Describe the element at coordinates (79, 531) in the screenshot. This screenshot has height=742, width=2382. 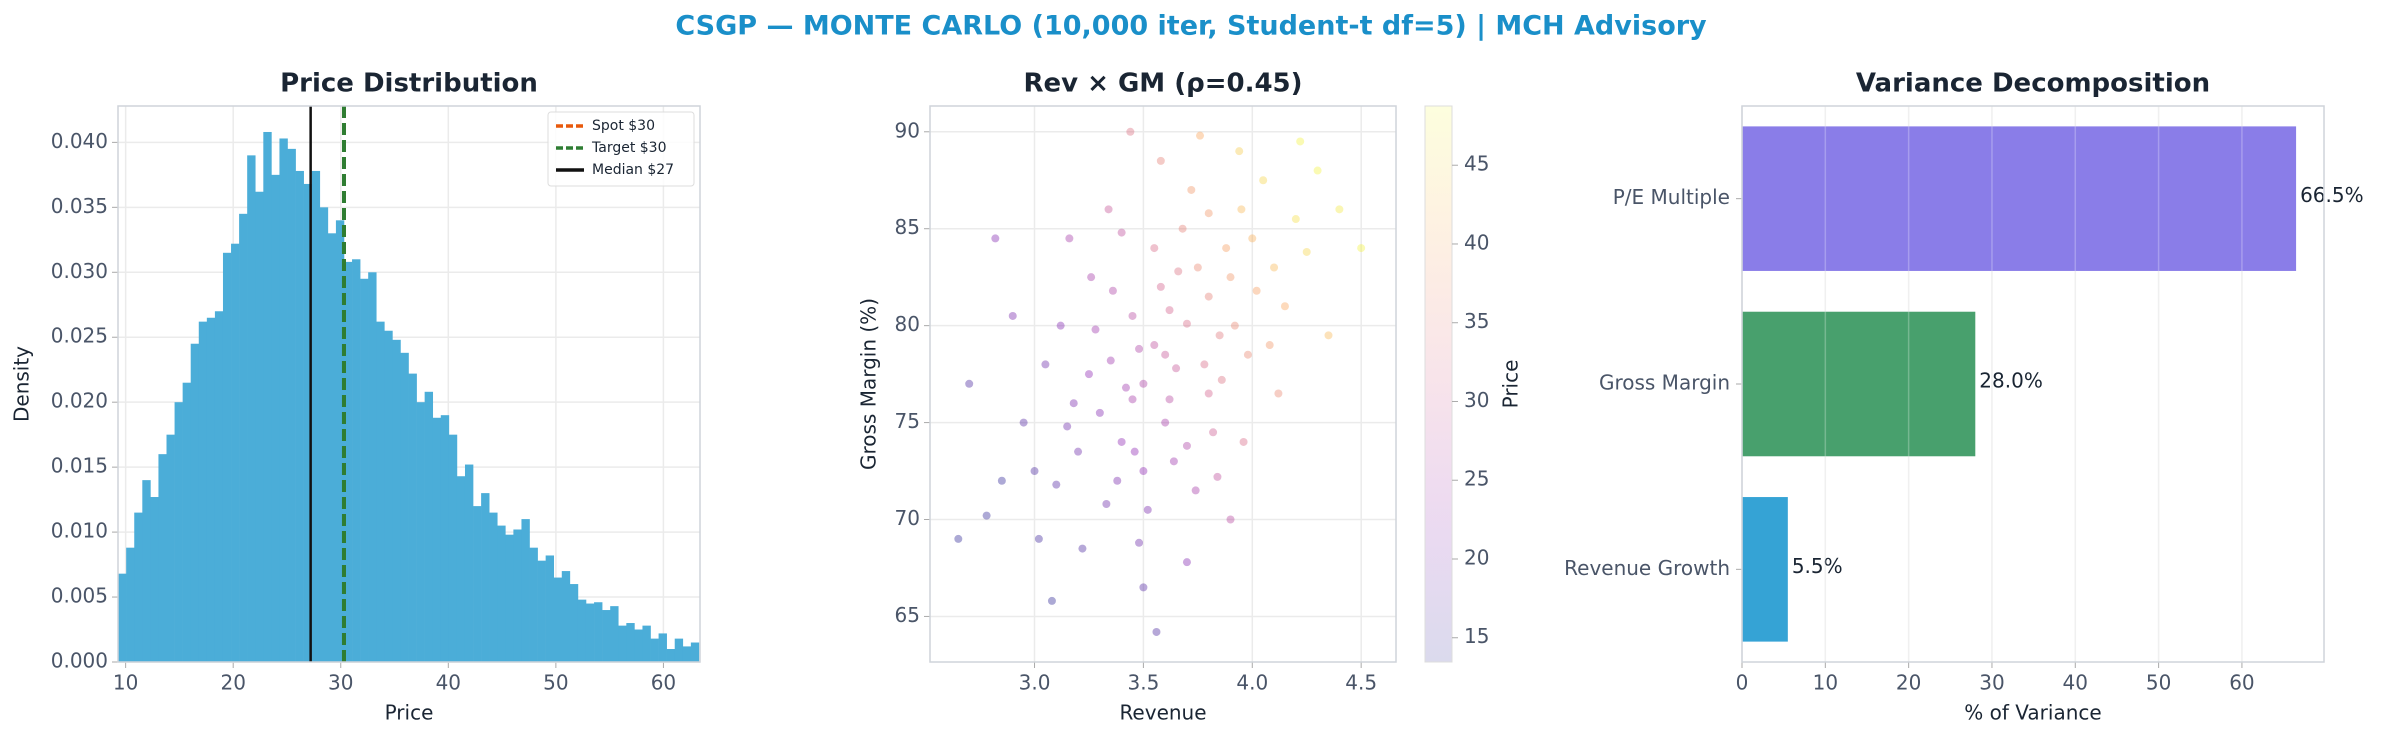
I see `y-tick-label: 0.010` at that location.